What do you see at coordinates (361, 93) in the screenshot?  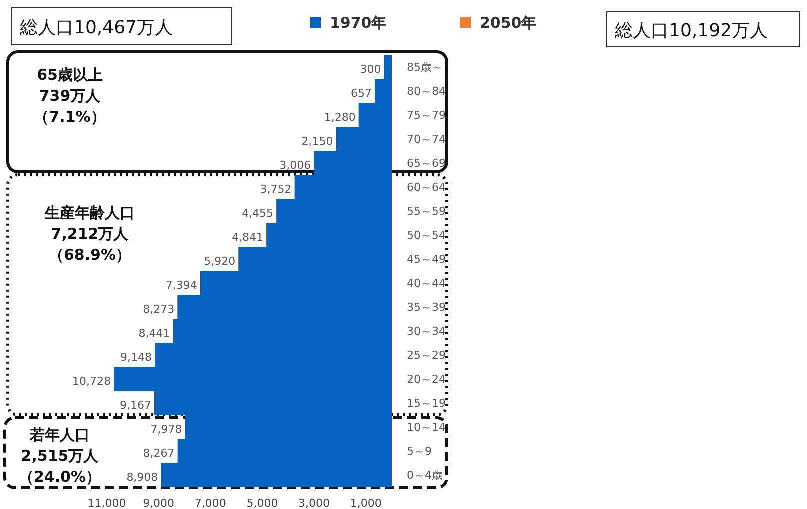 I see `data-label: 657` at bounding box center [361, 93].